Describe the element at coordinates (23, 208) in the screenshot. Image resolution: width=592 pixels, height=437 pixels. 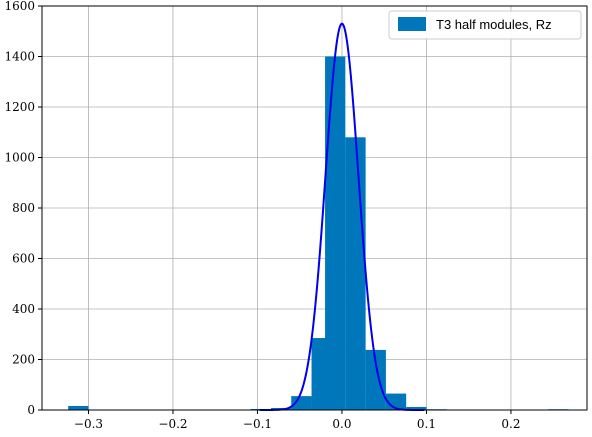
I see `y-tick-label: 800` at that location.